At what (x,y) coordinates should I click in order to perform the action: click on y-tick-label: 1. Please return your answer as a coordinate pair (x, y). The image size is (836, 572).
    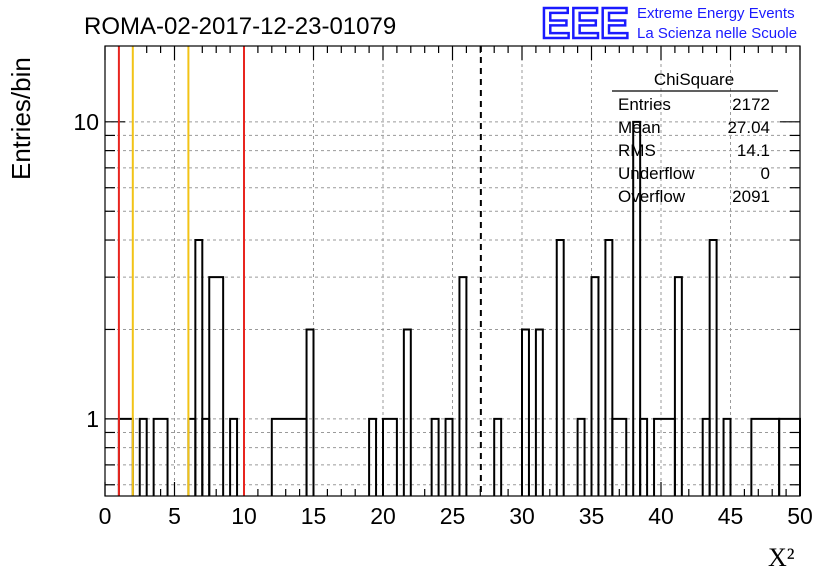
    Looking at the image, I should click on (92, 419).